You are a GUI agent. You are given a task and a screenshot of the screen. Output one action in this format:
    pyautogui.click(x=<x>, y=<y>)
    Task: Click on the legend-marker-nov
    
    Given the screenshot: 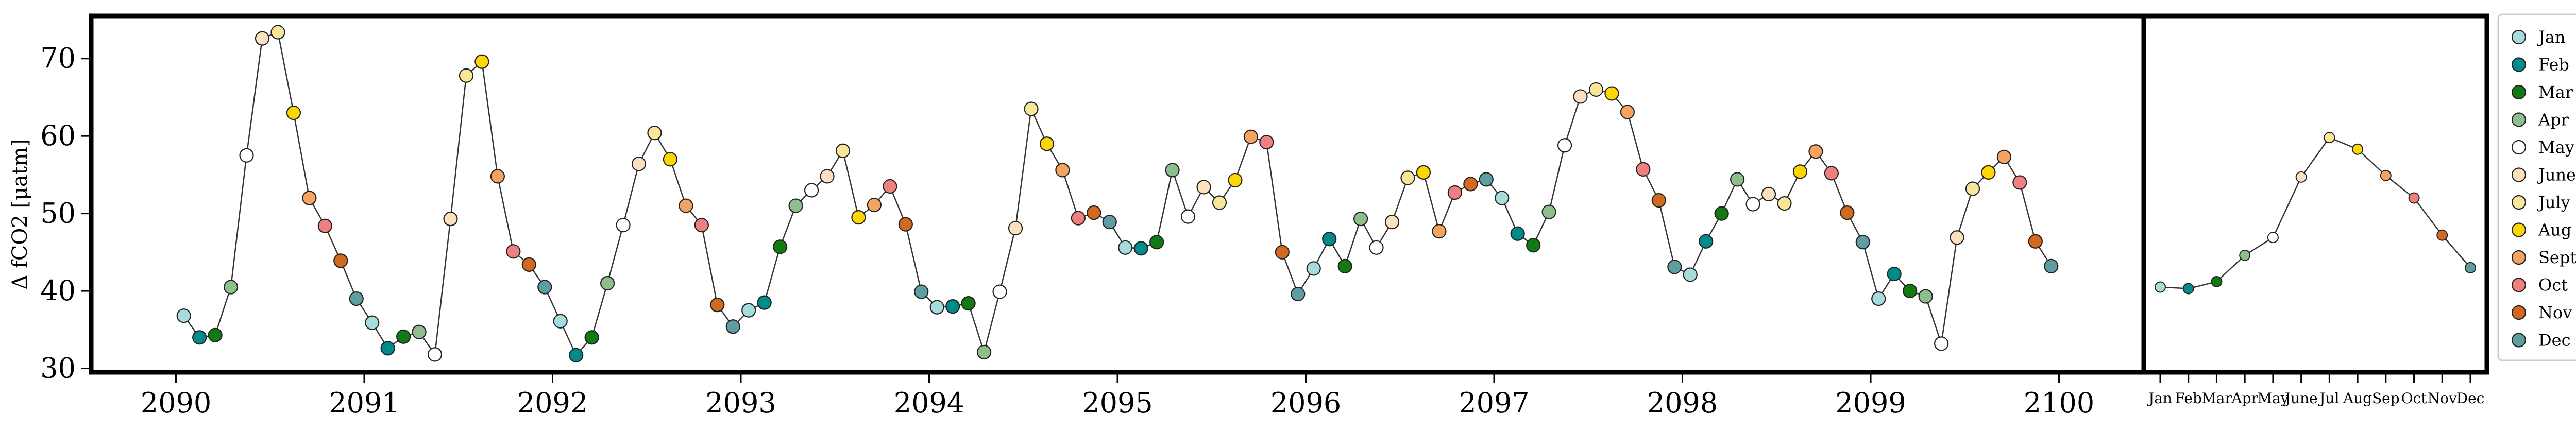 What is the action you would take?
    pyautogui.click(x=2519, y=312)
    